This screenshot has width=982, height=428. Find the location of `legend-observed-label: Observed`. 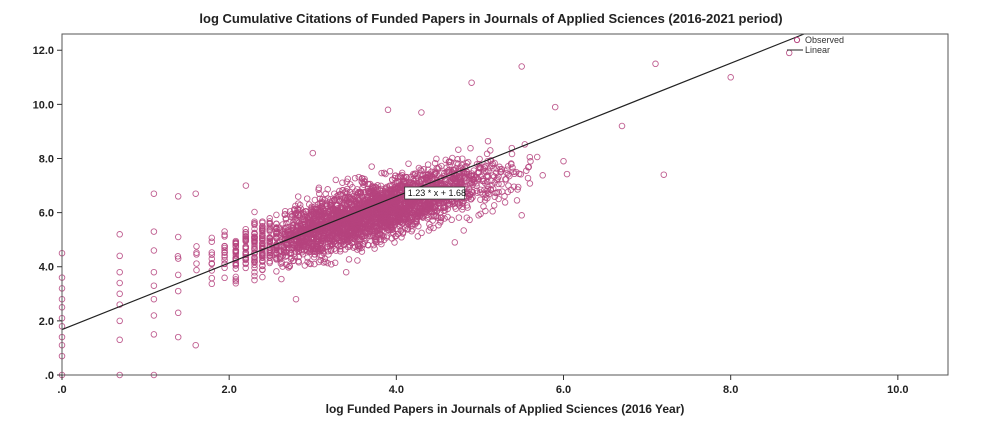

legend-observed-label: Observed is located at coordinates (824, 40).